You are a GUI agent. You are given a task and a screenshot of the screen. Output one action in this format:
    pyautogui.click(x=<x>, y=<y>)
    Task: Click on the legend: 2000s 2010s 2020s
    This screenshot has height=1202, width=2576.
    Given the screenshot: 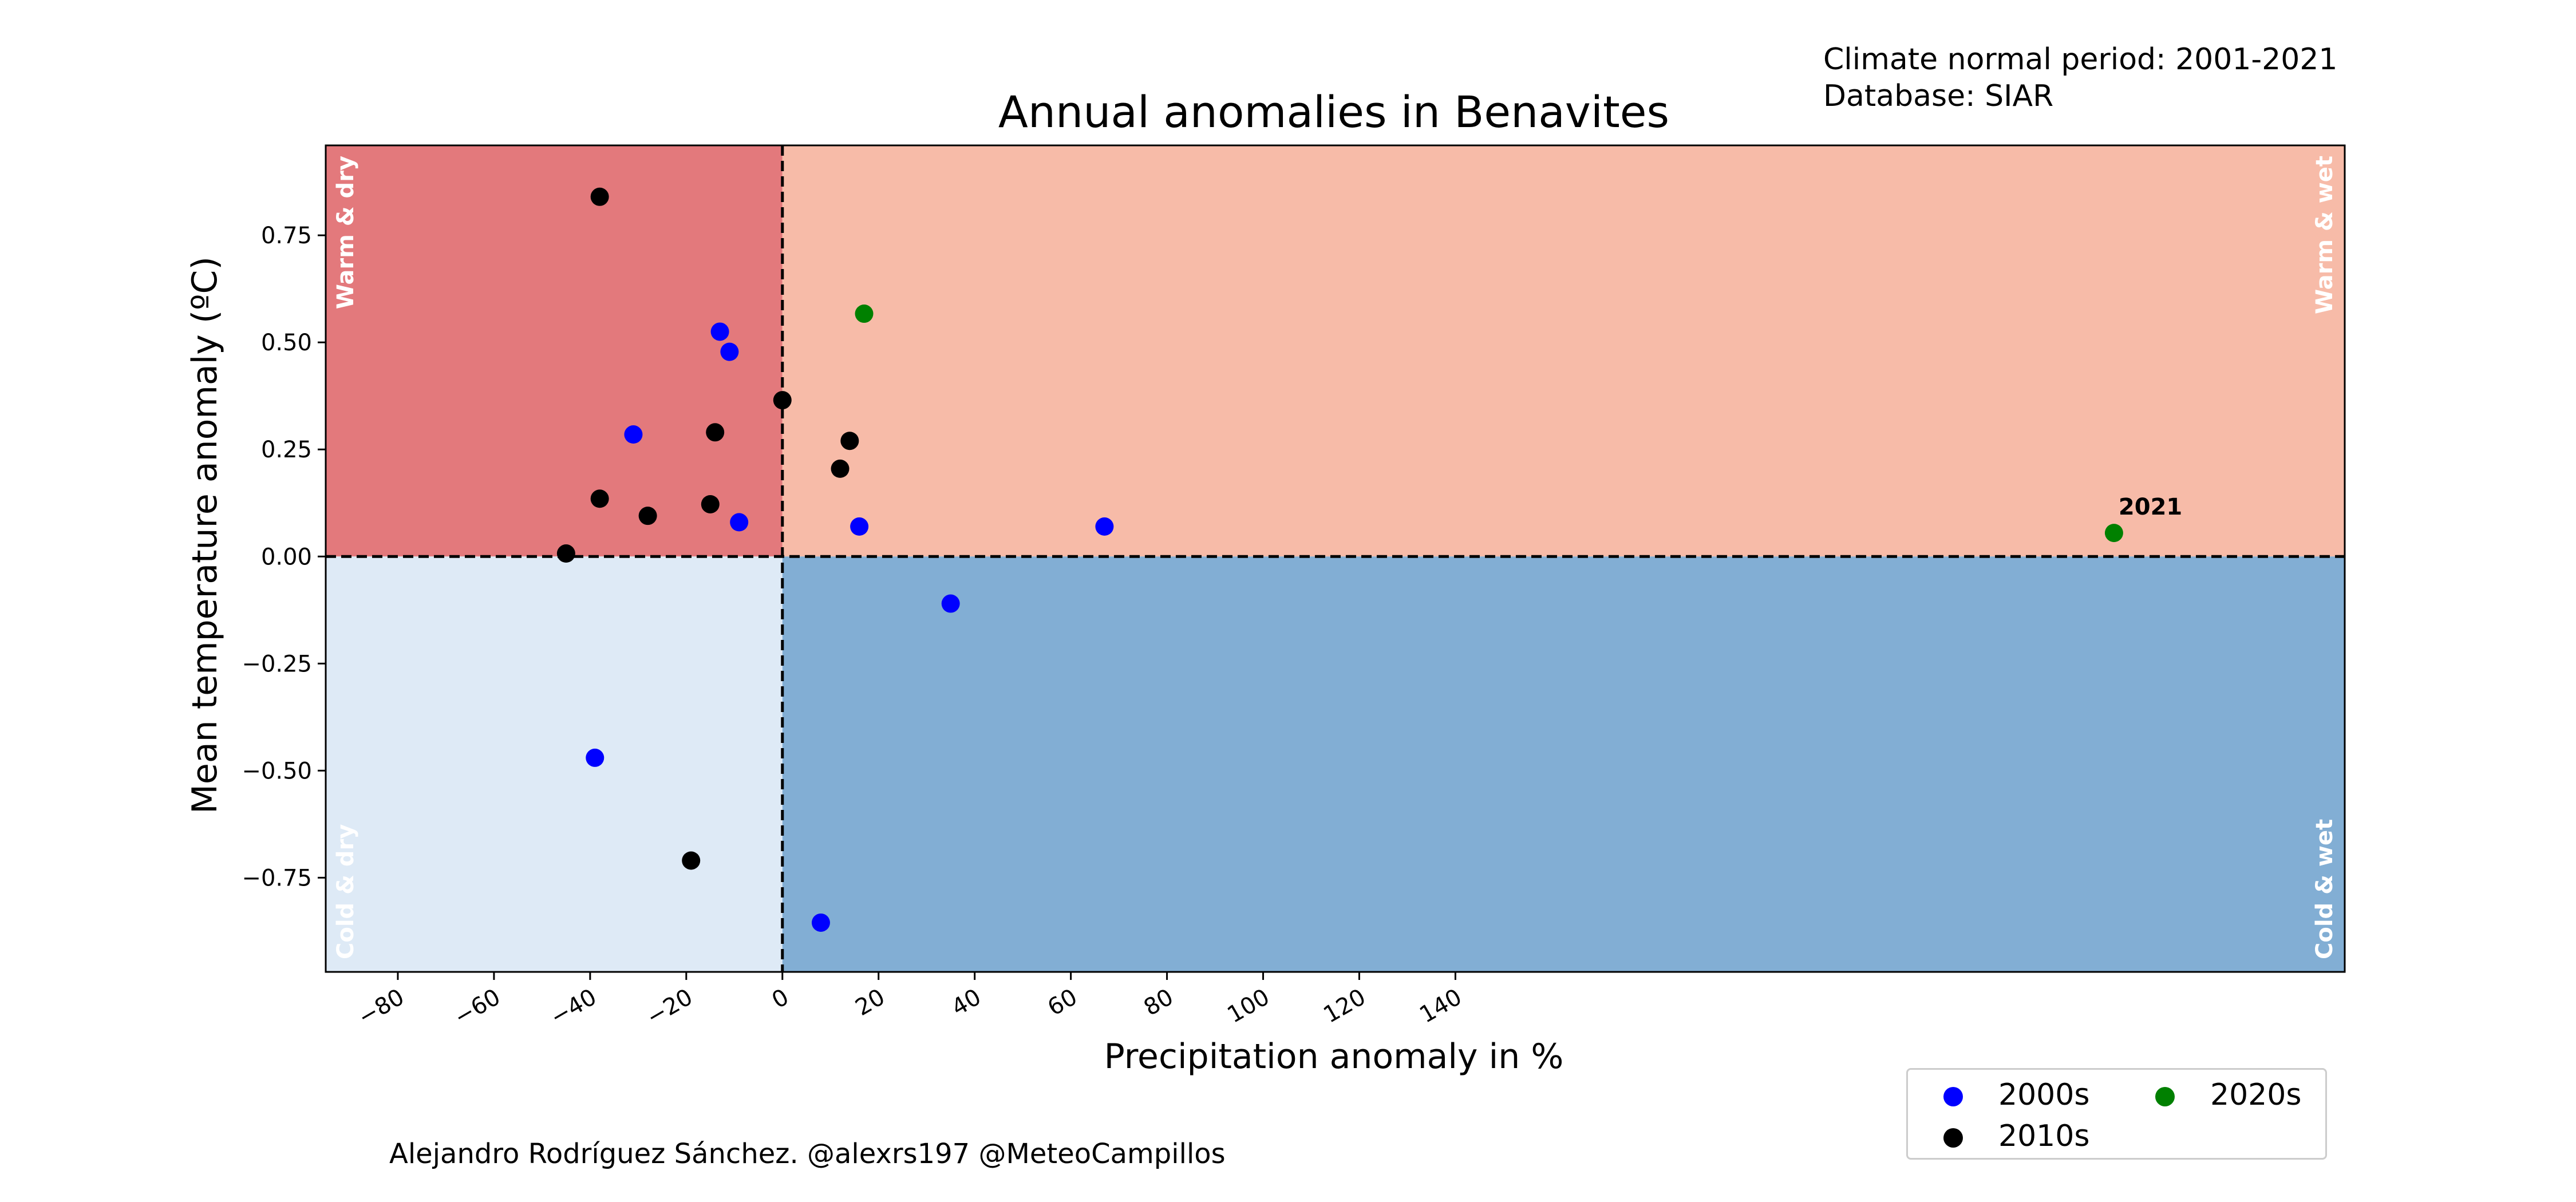 What is the action you would take?
    pyautogui.click(x=2116, y=1114)
    